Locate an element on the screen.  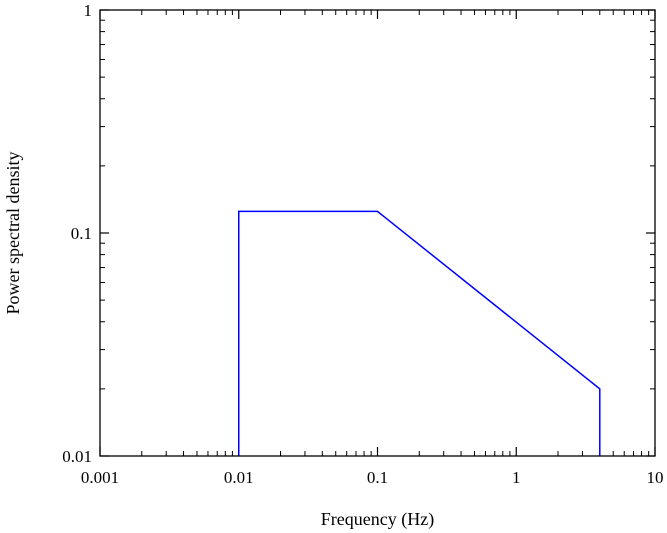
x-tick-labels: 0.001 0.01 0.1 1 10 is located at coordinates (372, 477).